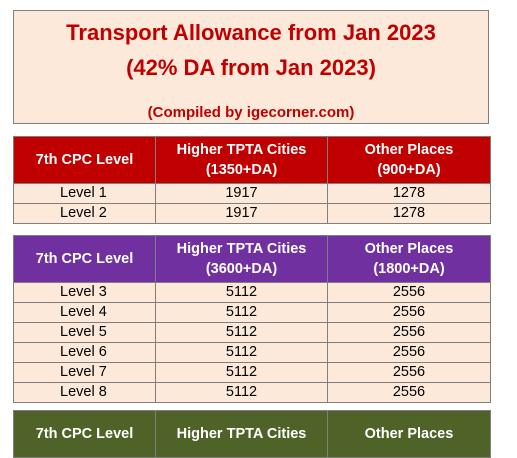 This screenshot has width=517, height=458. What do you see at coordinates (84, 332) in the screenshot?
I see `level-cell: Level 5` at bounding box center [84, 332].